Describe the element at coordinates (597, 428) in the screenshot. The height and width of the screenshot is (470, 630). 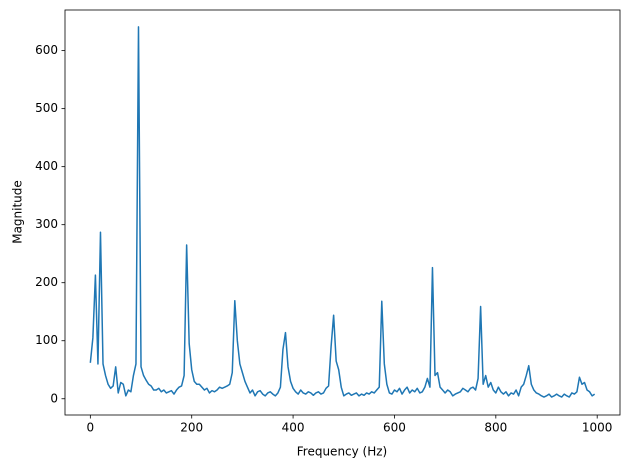
I see `x-tick-label: 1000` at that location.